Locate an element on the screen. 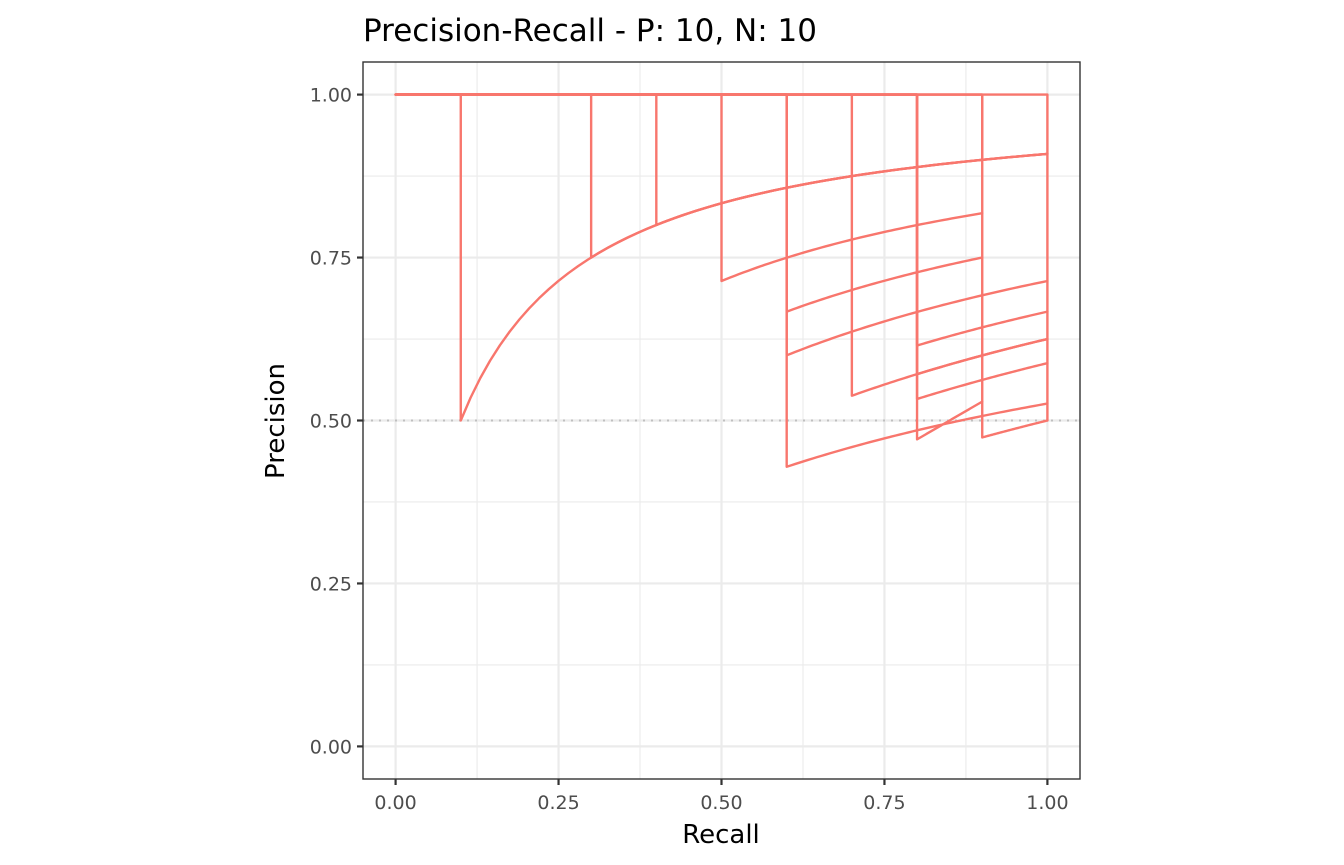 Image resolution: width=1344 pixels, height=865 pixels. y-axis-title: Precision is located at coordinates (276, 421).